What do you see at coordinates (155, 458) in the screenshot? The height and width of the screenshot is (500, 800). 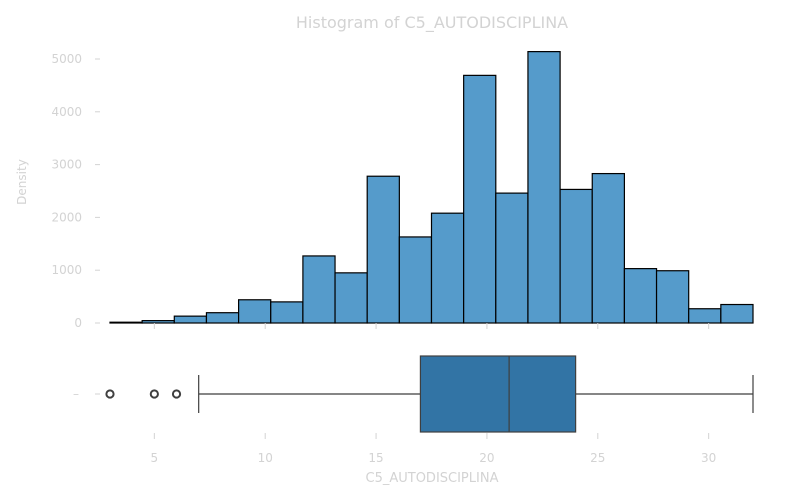 I see `x-tick-label: 5` at bounding box center [155, 458].